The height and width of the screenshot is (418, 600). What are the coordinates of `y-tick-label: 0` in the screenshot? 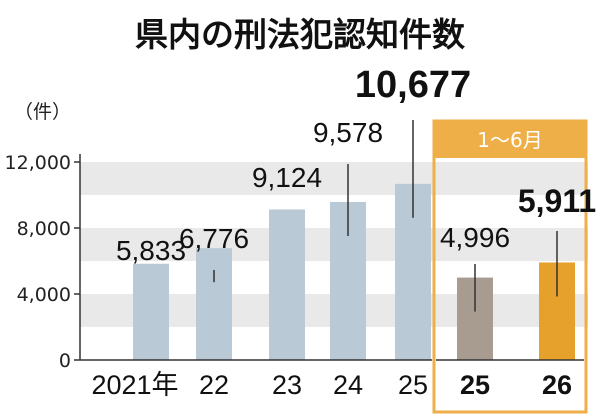 It's located at (65, 361).